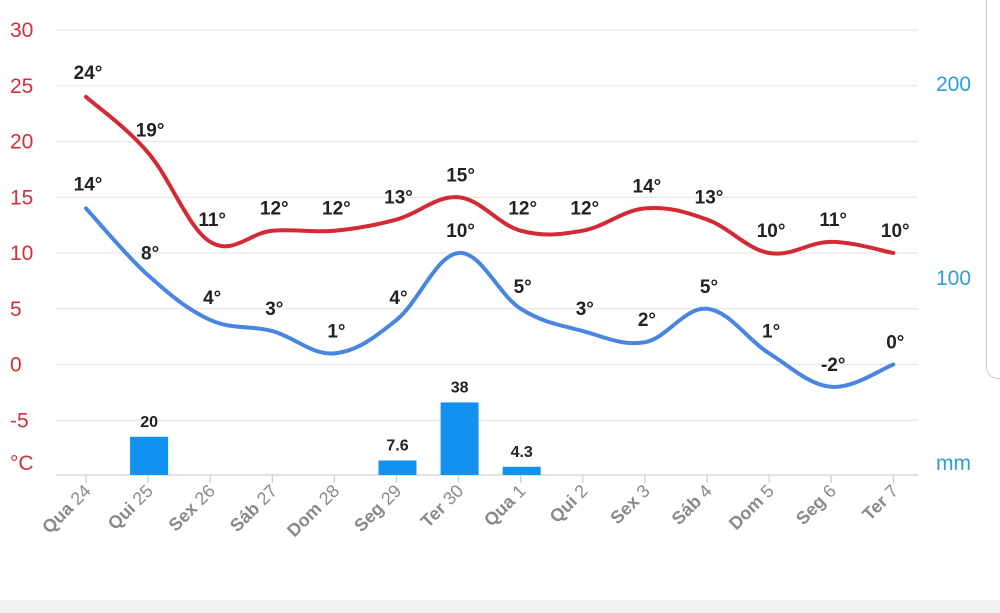  Describe the element at coordinates (500, 606) in the screenshot. I see `bottom-bar` at that location.